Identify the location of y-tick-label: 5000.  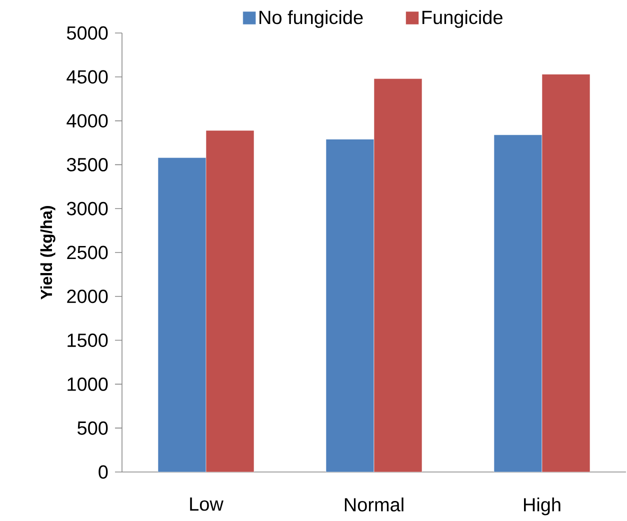
(87, 33).